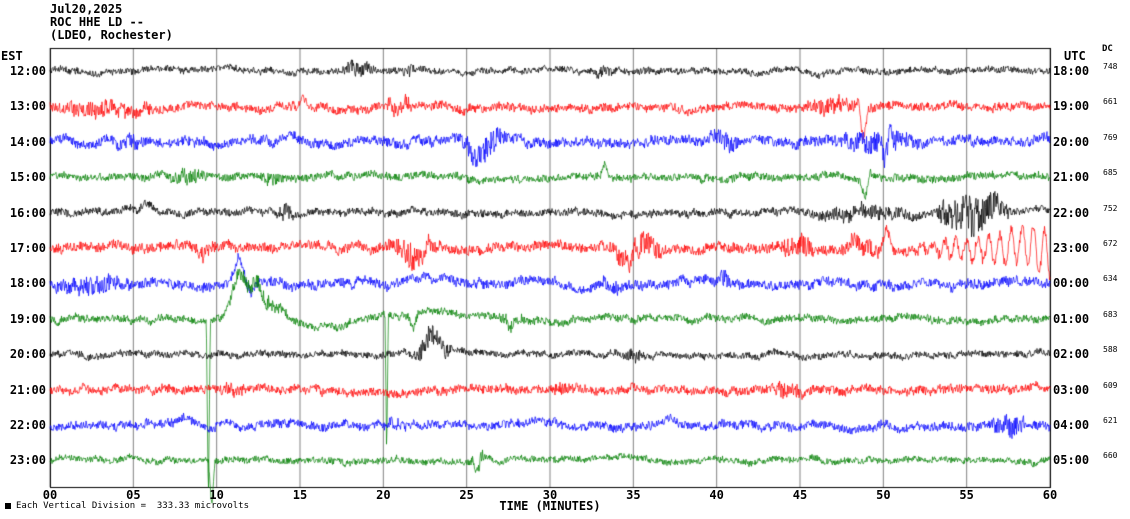 Image resolution: width=1130 pixels, height=519 pixels. I want to click on est-time-label: 18:00, so click(27, 283).